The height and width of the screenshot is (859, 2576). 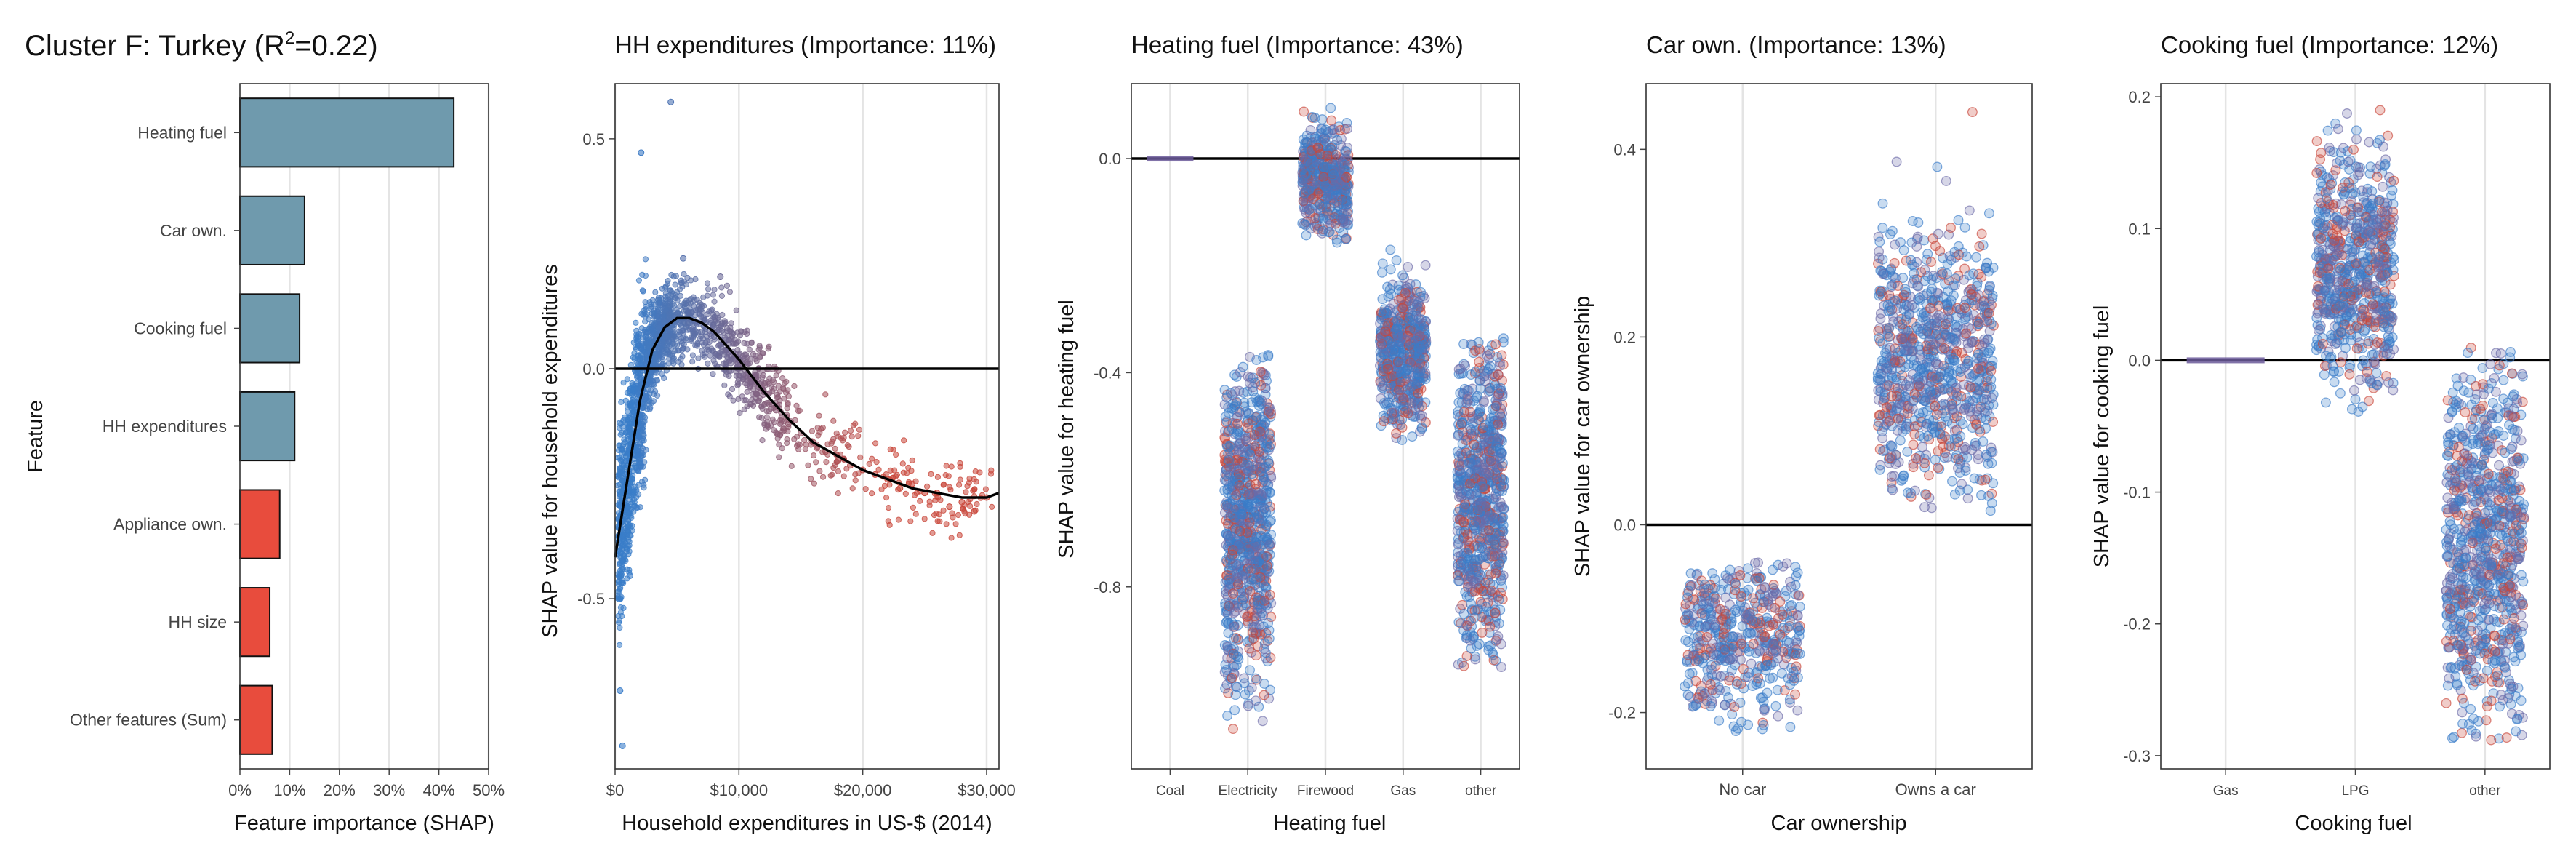 What do you see at coordinates (987, 790) in the screenshot?
I see `p2-xtick-label: $30,000` at bounding box center [987, 790].